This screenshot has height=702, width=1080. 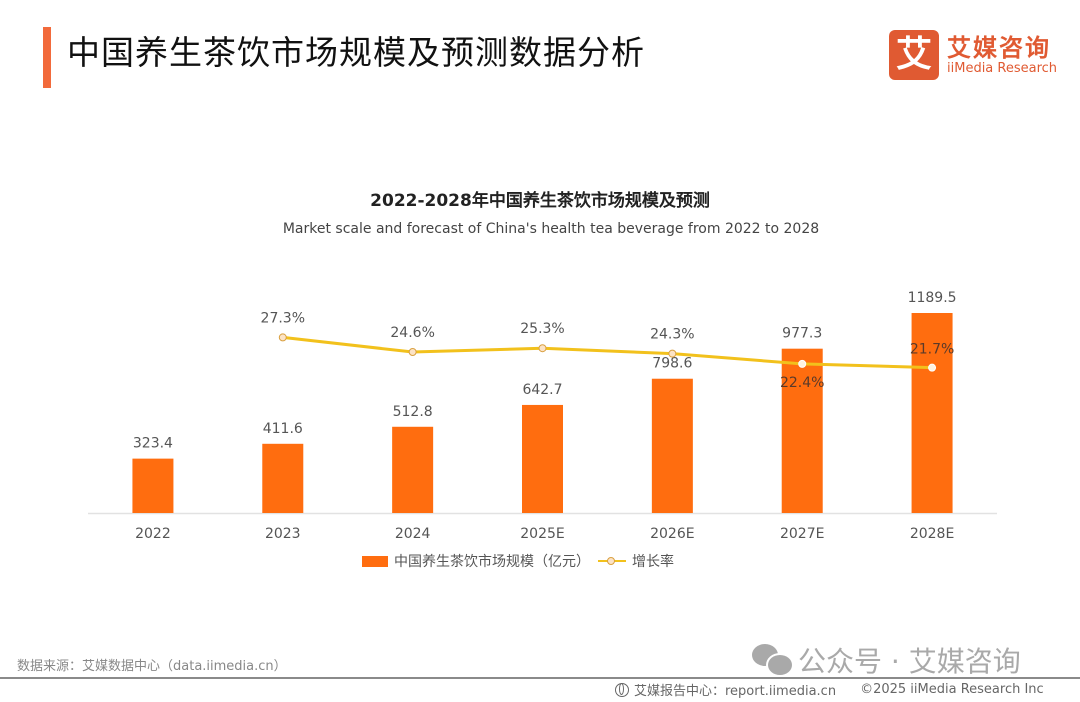 I want to click on bar-value-label: 642.7, so click(x=542, y=390).